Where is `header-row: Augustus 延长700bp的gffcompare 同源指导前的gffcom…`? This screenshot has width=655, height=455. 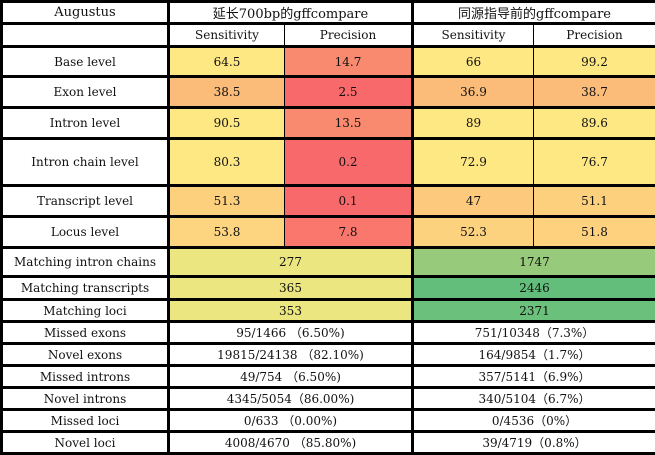
header-row: Augustus 延长700bp的gffcompare 同源指导前的gffcom… is located at coordinates (327, 12).